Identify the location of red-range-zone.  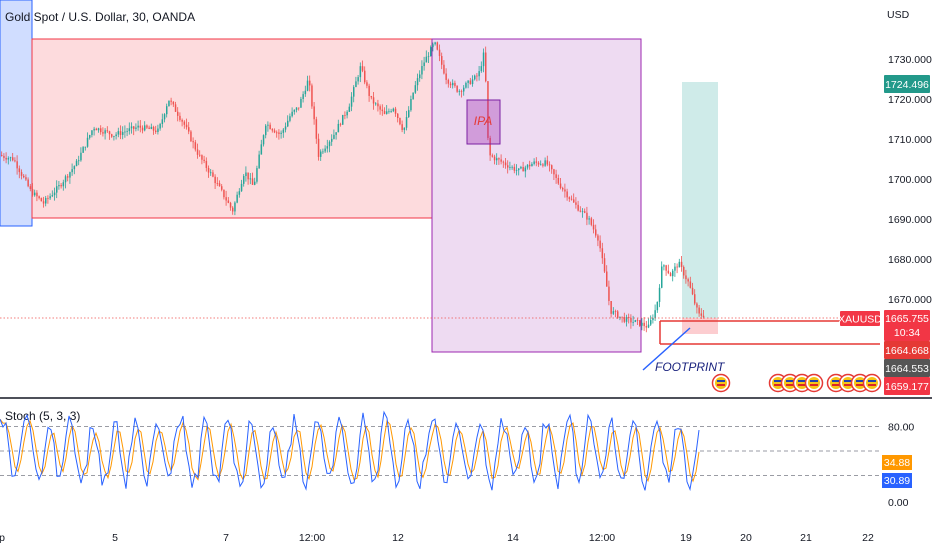
(232, 128).